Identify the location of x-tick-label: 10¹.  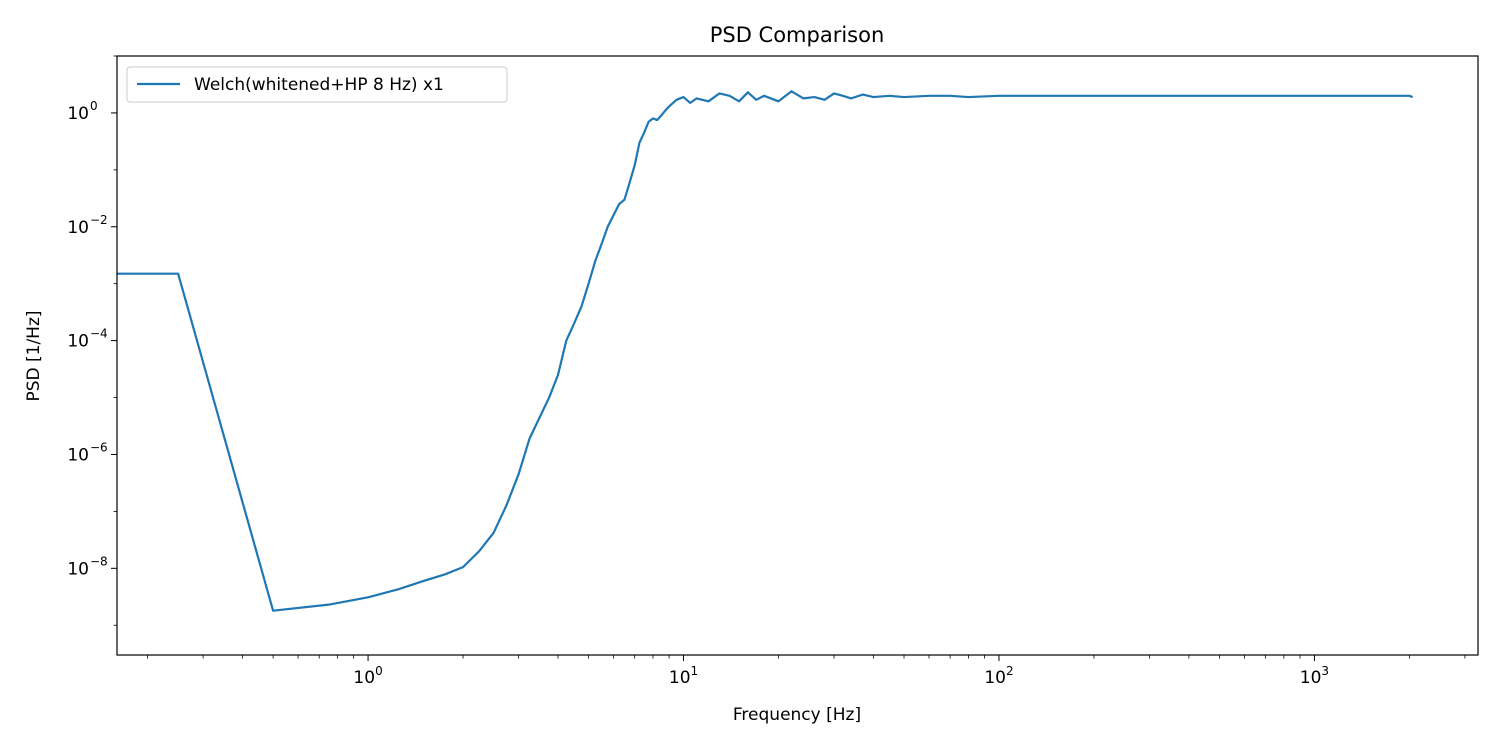
(683, 676).